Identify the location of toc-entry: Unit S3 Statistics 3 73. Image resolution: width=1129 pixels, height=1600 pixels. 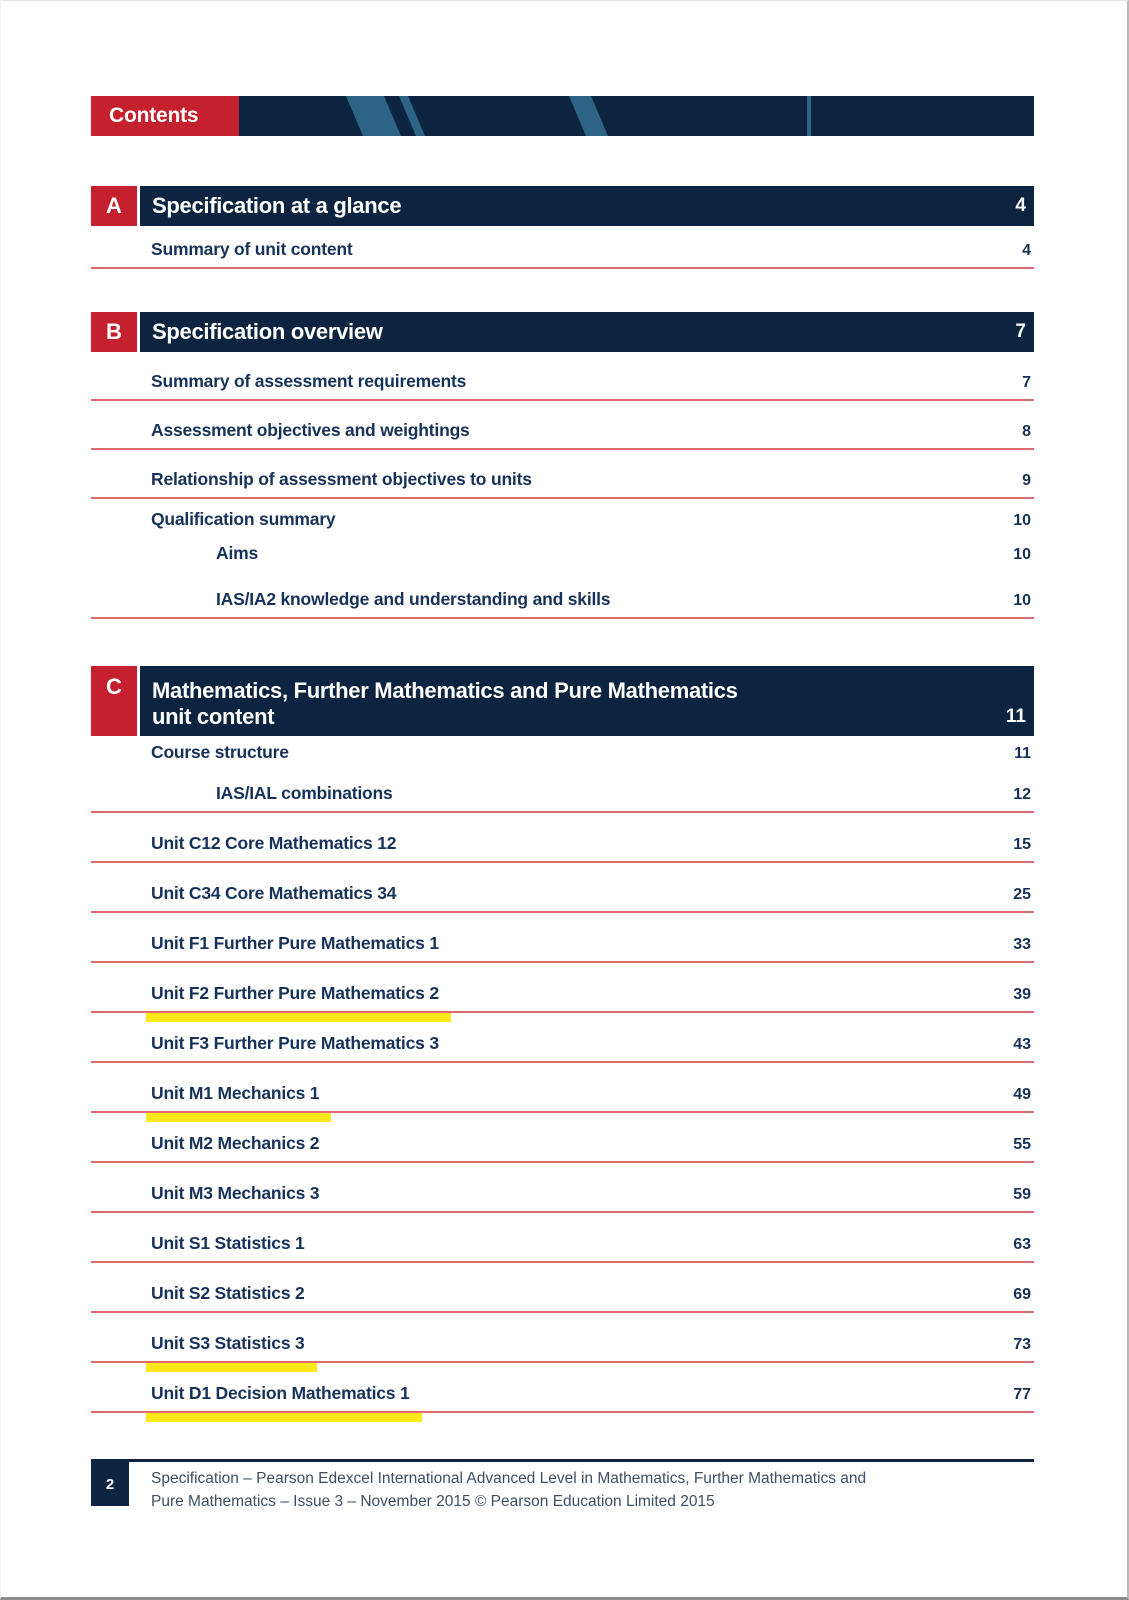
(562, 1342).